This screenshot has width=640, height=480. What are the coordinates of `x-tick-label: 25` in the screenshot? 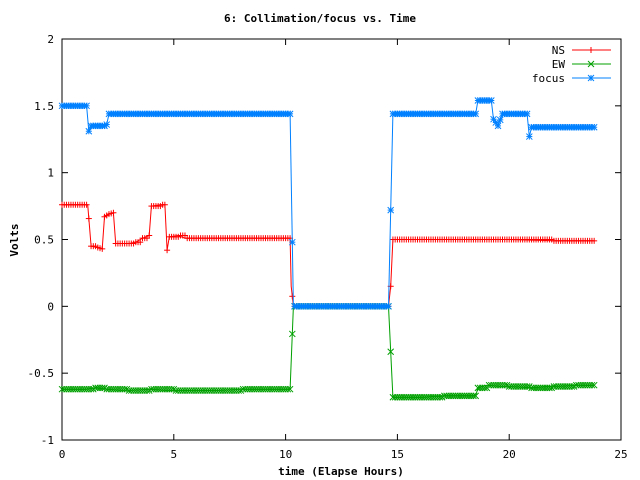 It's located at (620, 454).